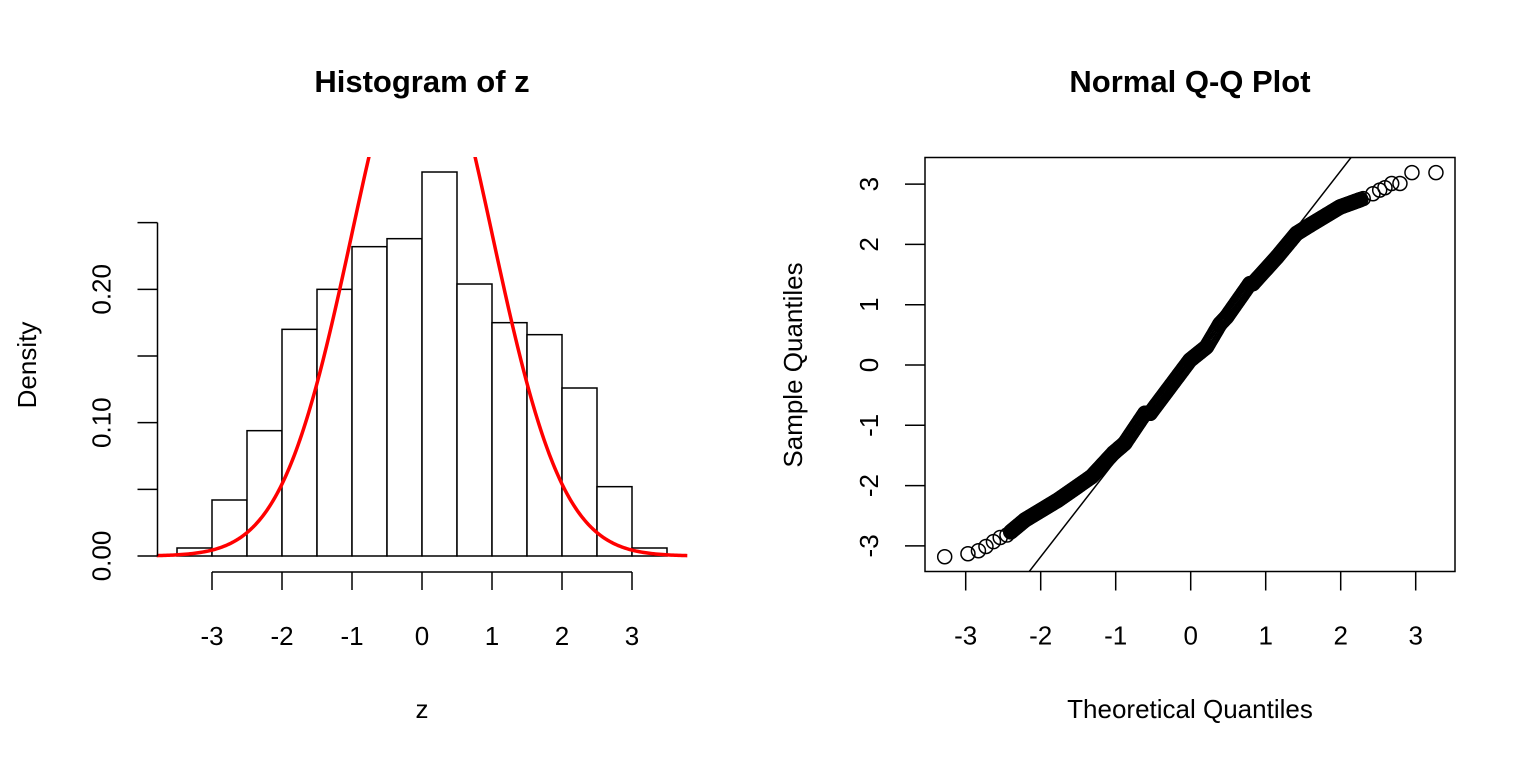  What do you see at coordinates (869, 545) in the screenshot?
I see `y-tick-label: -3` at bounding box center [869, 545].